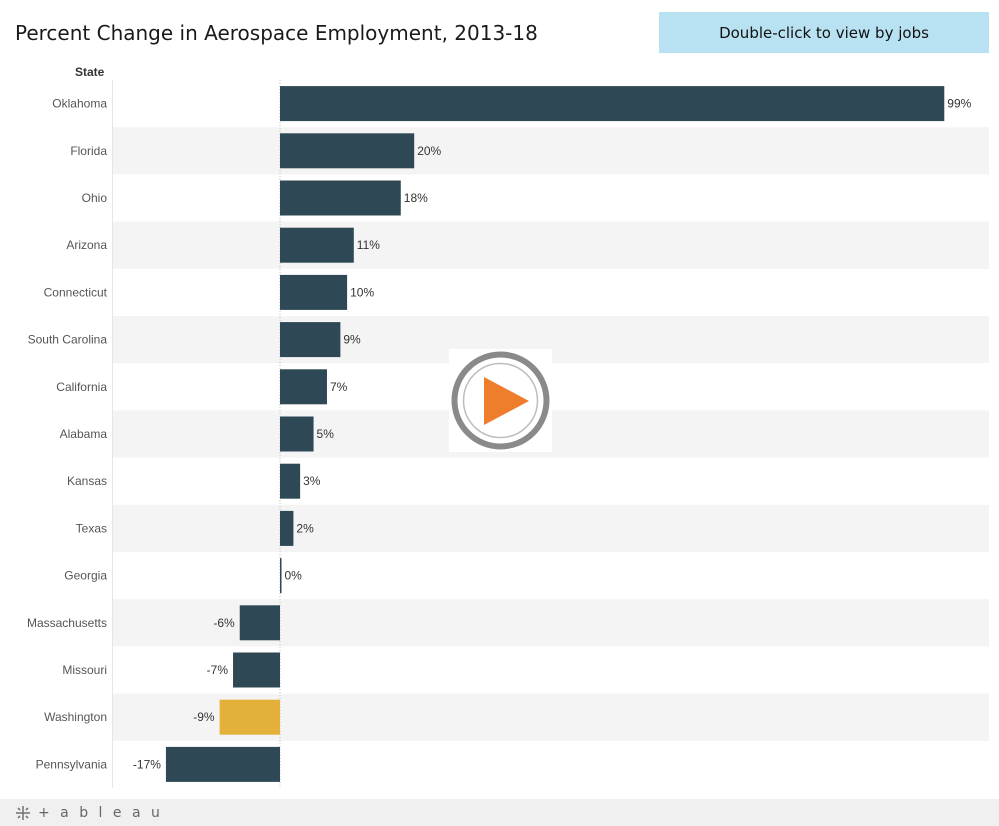 The width and height of the screenshot is (999, 826). I want to click on data-label: 9%, so click(352, 340).